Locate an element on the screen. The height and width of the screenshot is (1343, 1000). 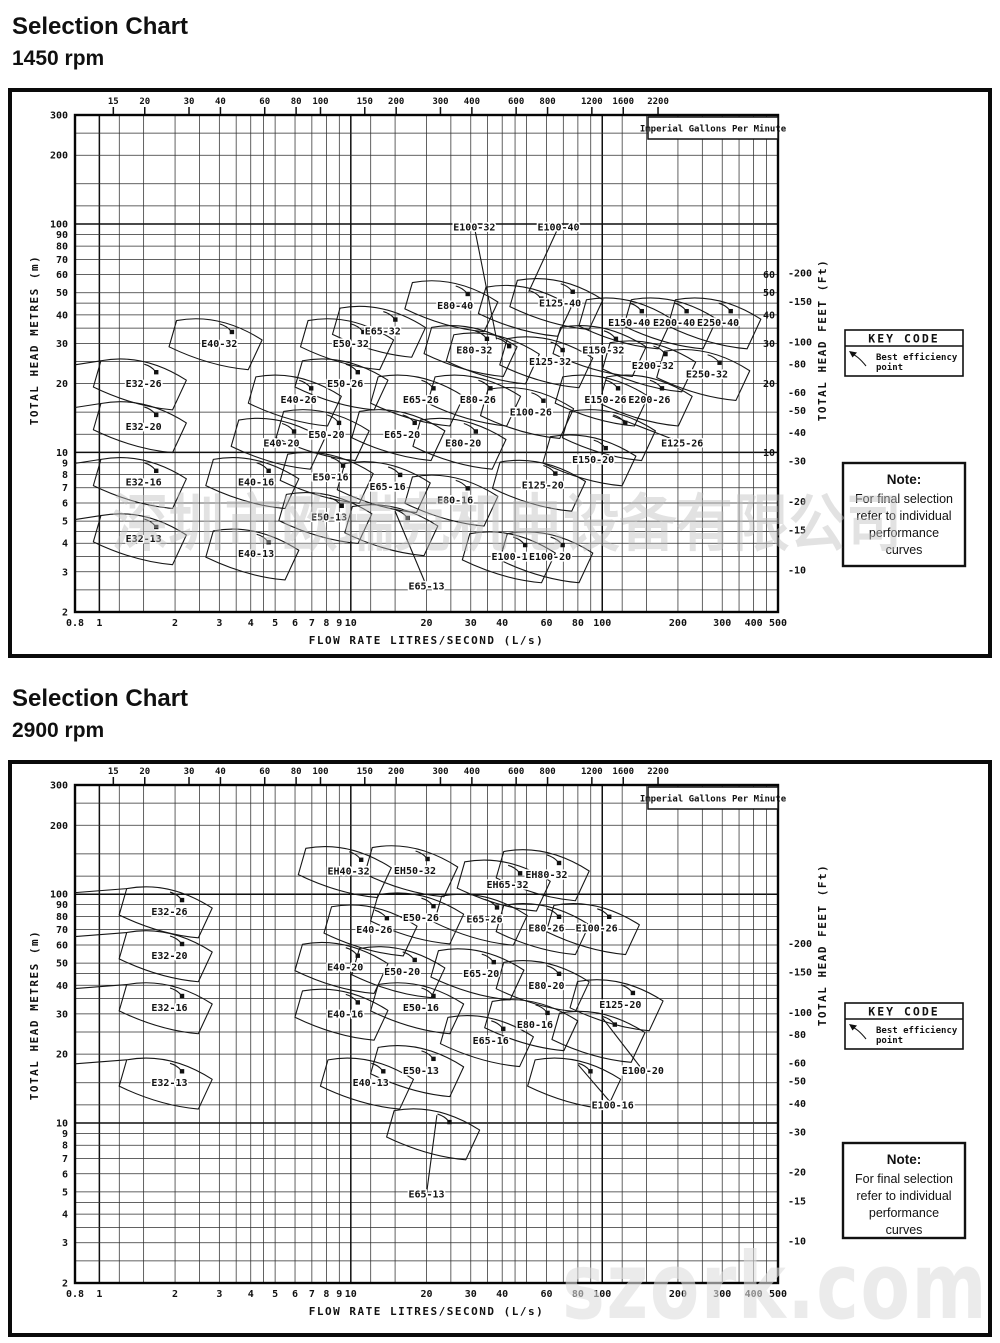
y-tick-label: 5 is located at coordinates (65, 522).